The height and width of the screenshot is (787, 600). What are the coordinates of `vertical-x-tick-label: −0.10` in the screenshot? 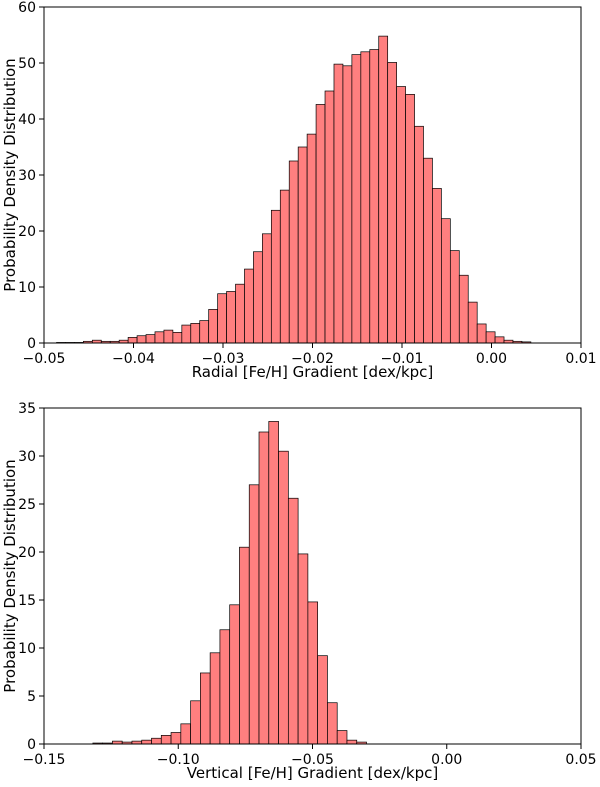 It's located at (178, 760).